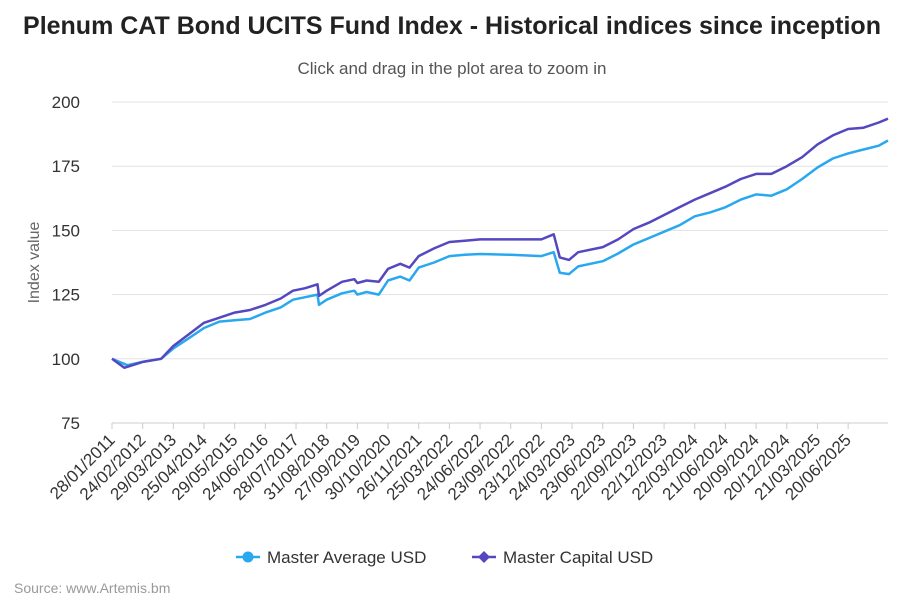 This screenshot has height=602, width=904. Describe the element at coordinates (53, 263) in the screenshot. I see `y-axis: 75 100 125 150 175 200 Index value` at that location.